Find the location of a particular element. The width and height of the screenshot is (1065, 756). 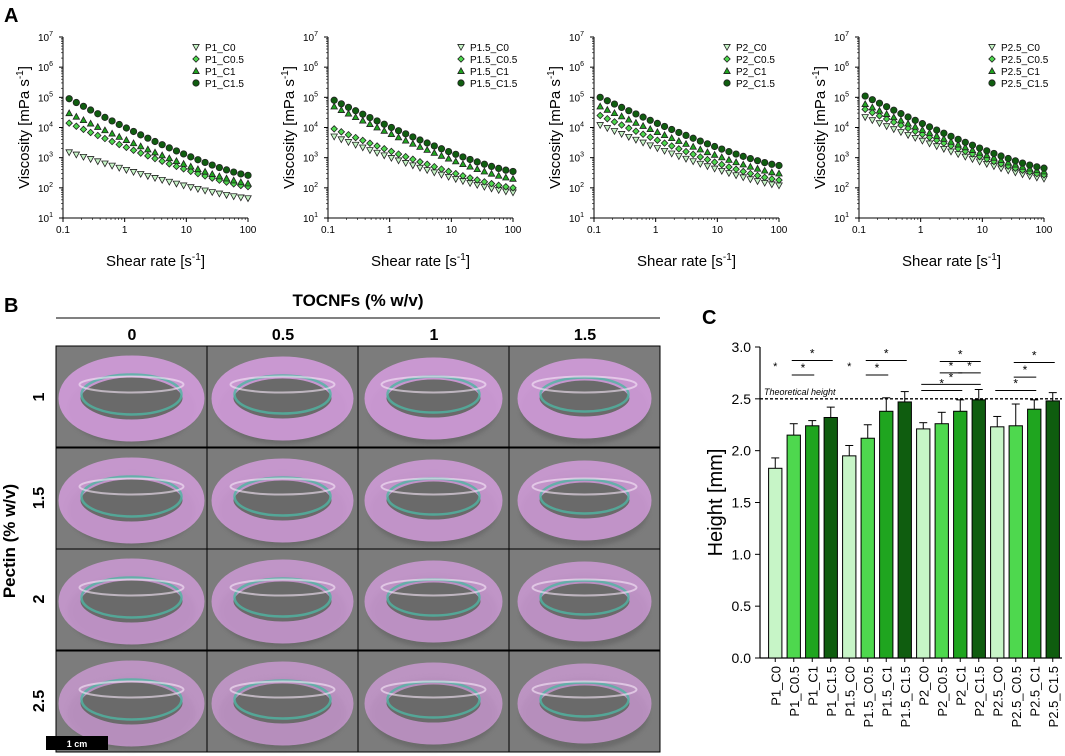

y-tick-label: 10⁵ is located at coordinates (841, 97).